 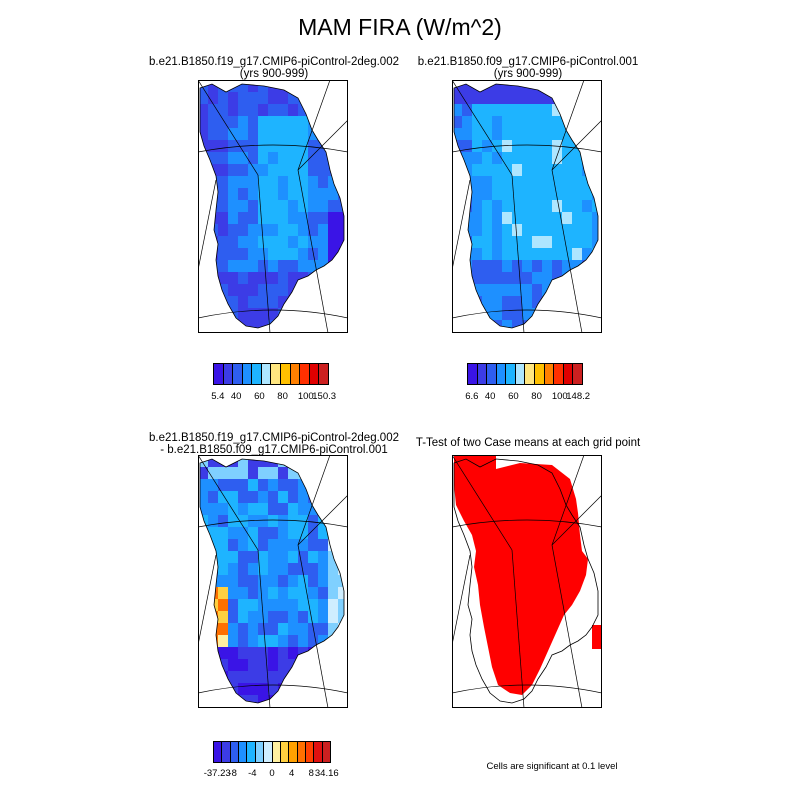 What do you see at coordinates (472, 396) in the screenshot?
I see `colorbar-tick-label: 6.6` at bounding box center [472, 396].